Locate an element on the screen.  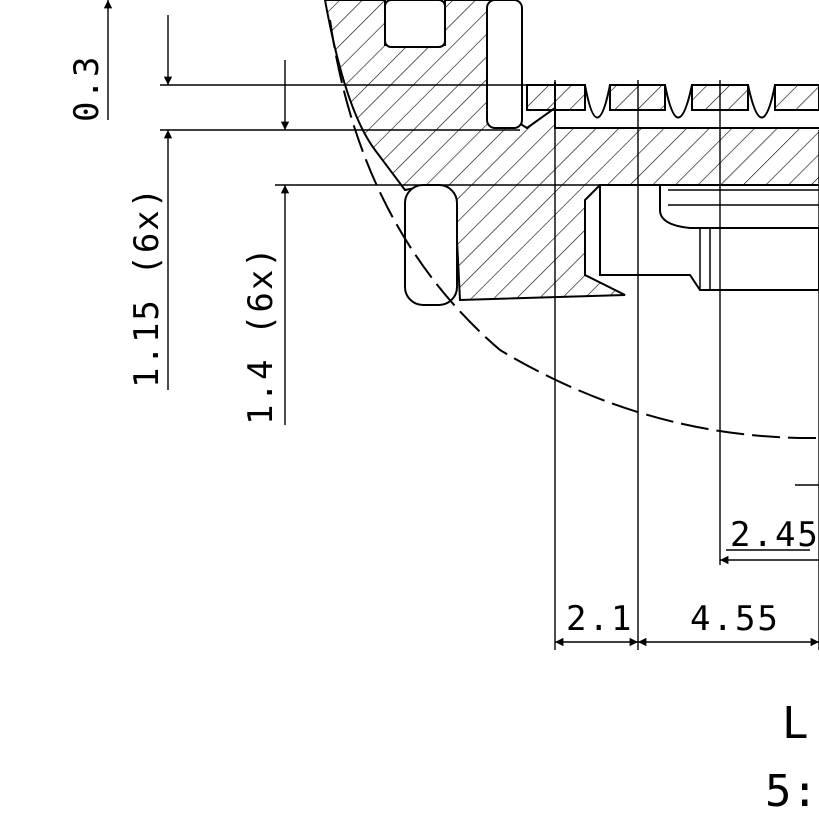
view-label: L is located at coordinates (795, 723).